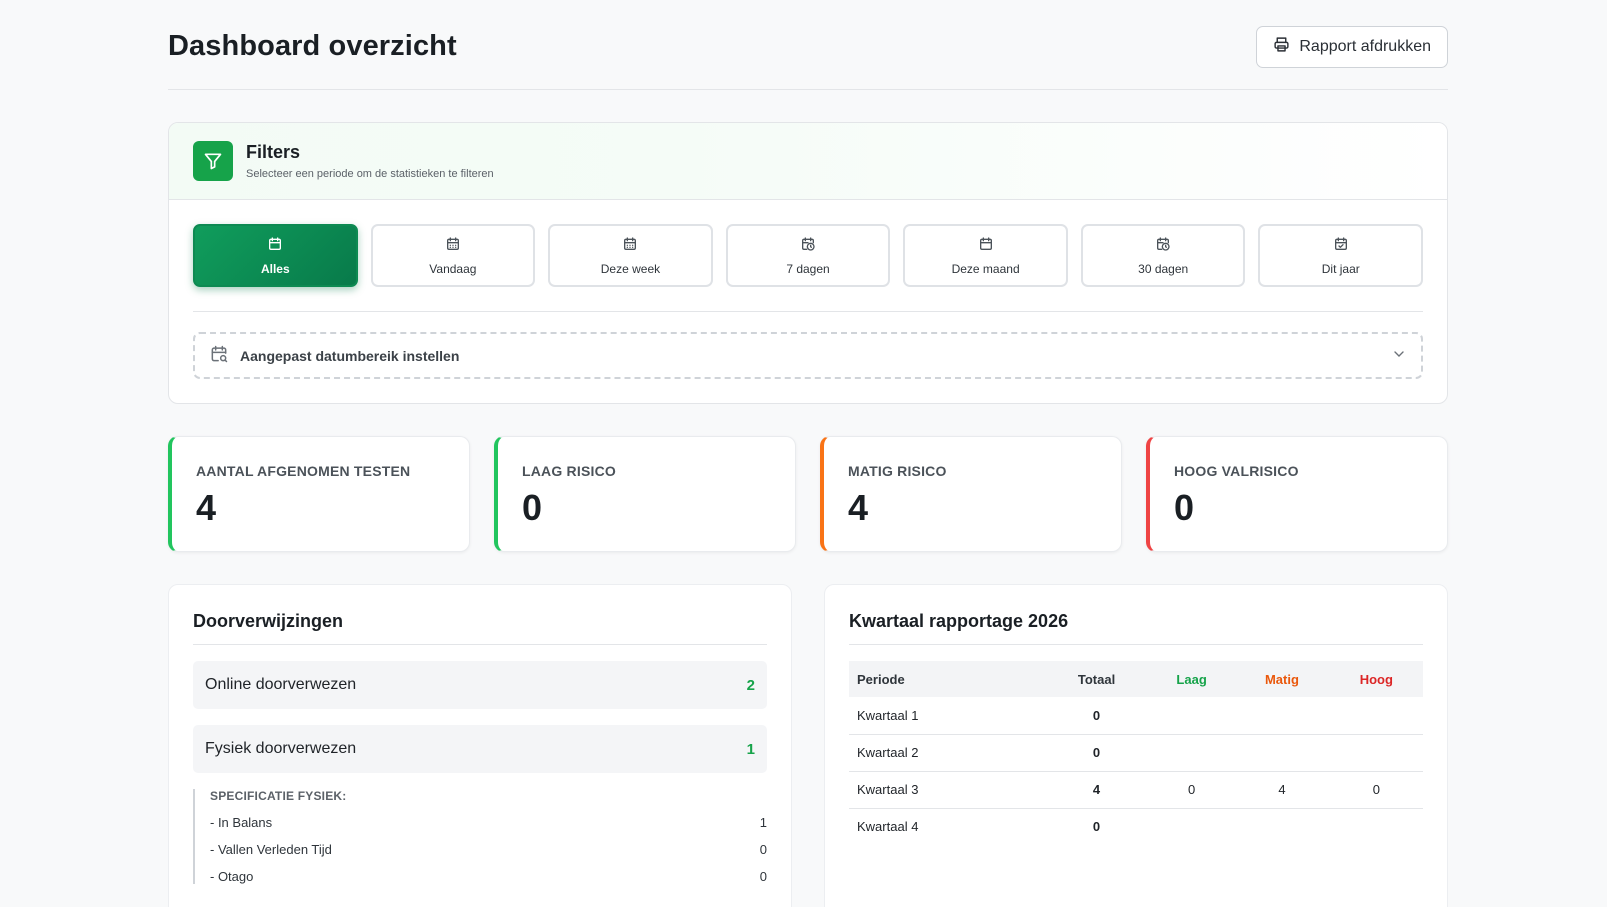 This screenshot has height=907, width=1607. Describe the element at coordinates (1376, 679) in the screenshot. I see `column-header-high: Hoog` at that location.